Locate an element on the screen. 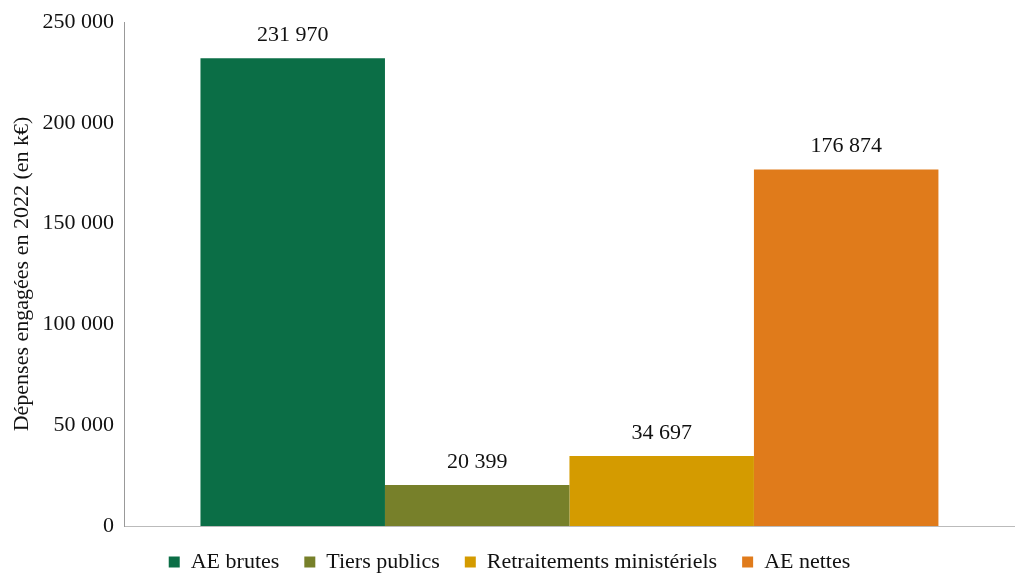 This screenshot has width=1016, height=583. y-tick-label: 0 is located at coordinates (108, 524).